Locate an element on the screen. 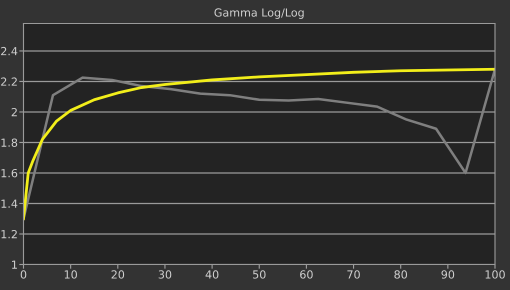 This screenshot has width=510, height=290. x-tick-label: 100 is located at coordinates (495, 274).